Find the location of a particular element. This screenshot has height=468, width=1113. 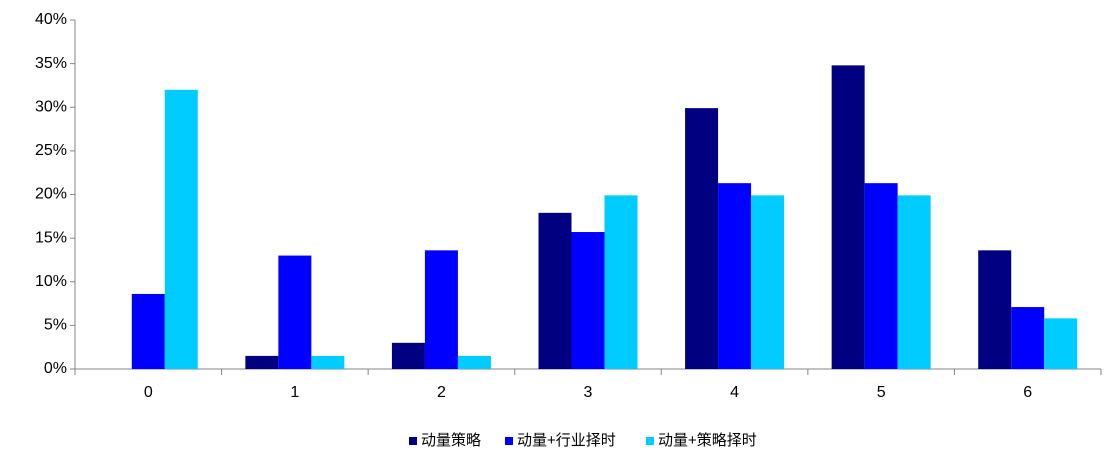

x-tick-label: 4 is located at coordinates (734, 392).